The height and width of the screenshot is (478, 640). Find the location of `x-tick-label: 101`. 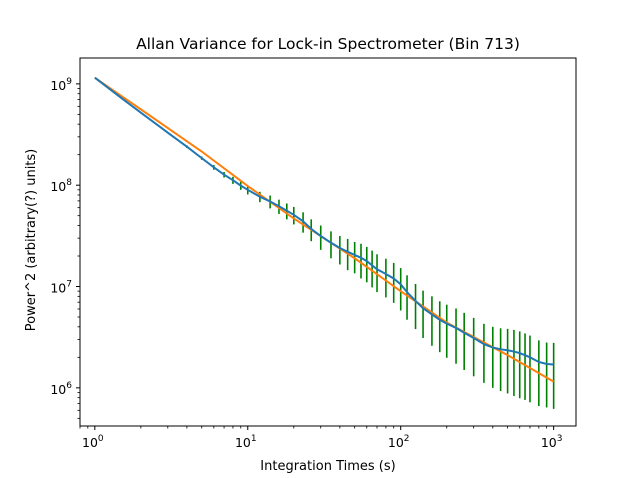

x-tick-label: 101 is located at coordinates (246, 442).